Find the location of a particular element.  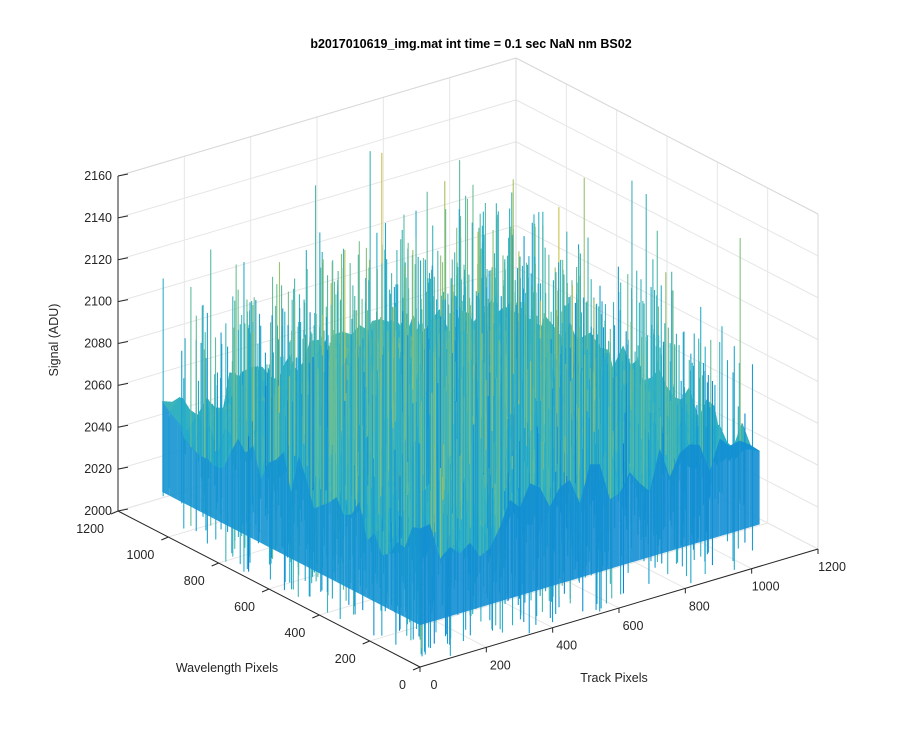

x-tick-label: 1000 is located at coordinates (766, 587).